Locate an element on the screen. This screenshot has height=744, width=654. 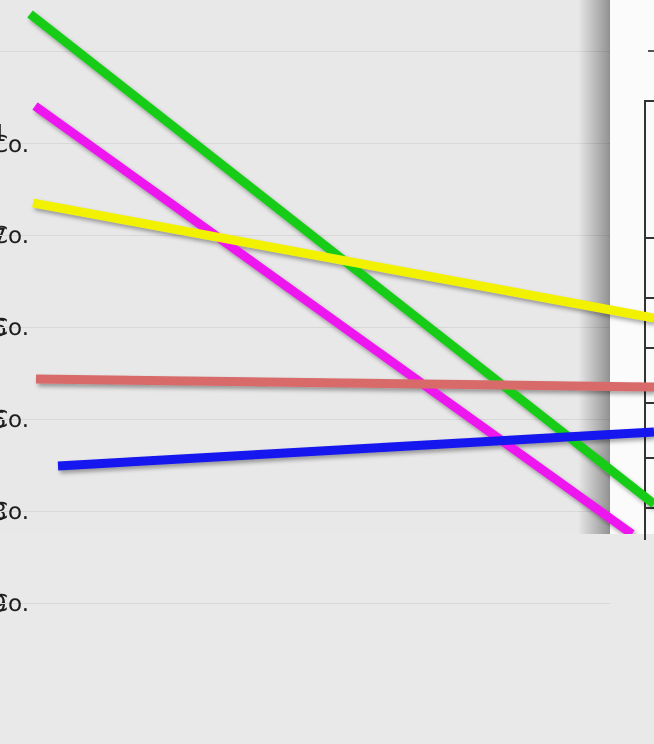
blue-line is located at coordinates (355, 449).